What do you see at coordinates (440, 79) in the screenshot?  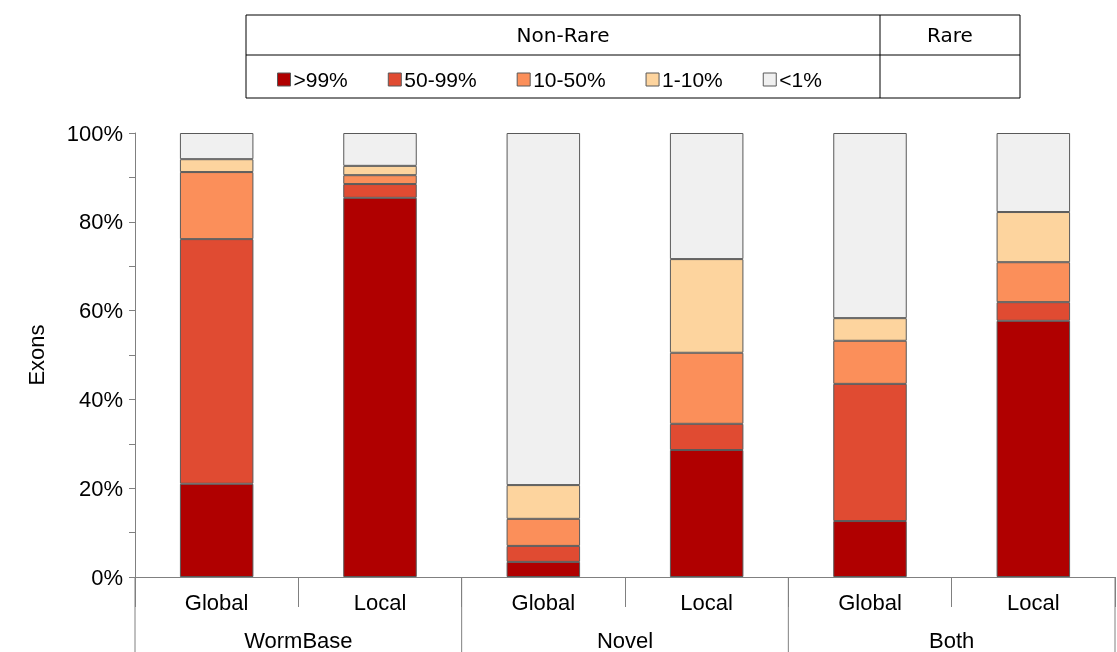 I see `legend-label: 50-99%` at bounding box center [440, 79].